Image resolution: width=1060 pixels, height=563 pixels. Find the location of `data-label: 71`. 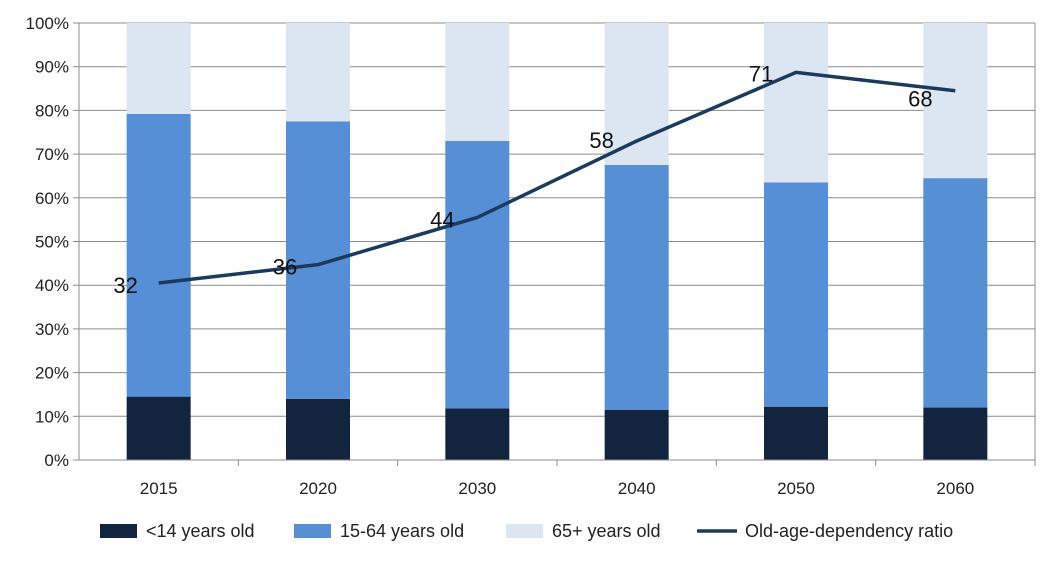

data-label: 71 is located at coordinates (761, 73).